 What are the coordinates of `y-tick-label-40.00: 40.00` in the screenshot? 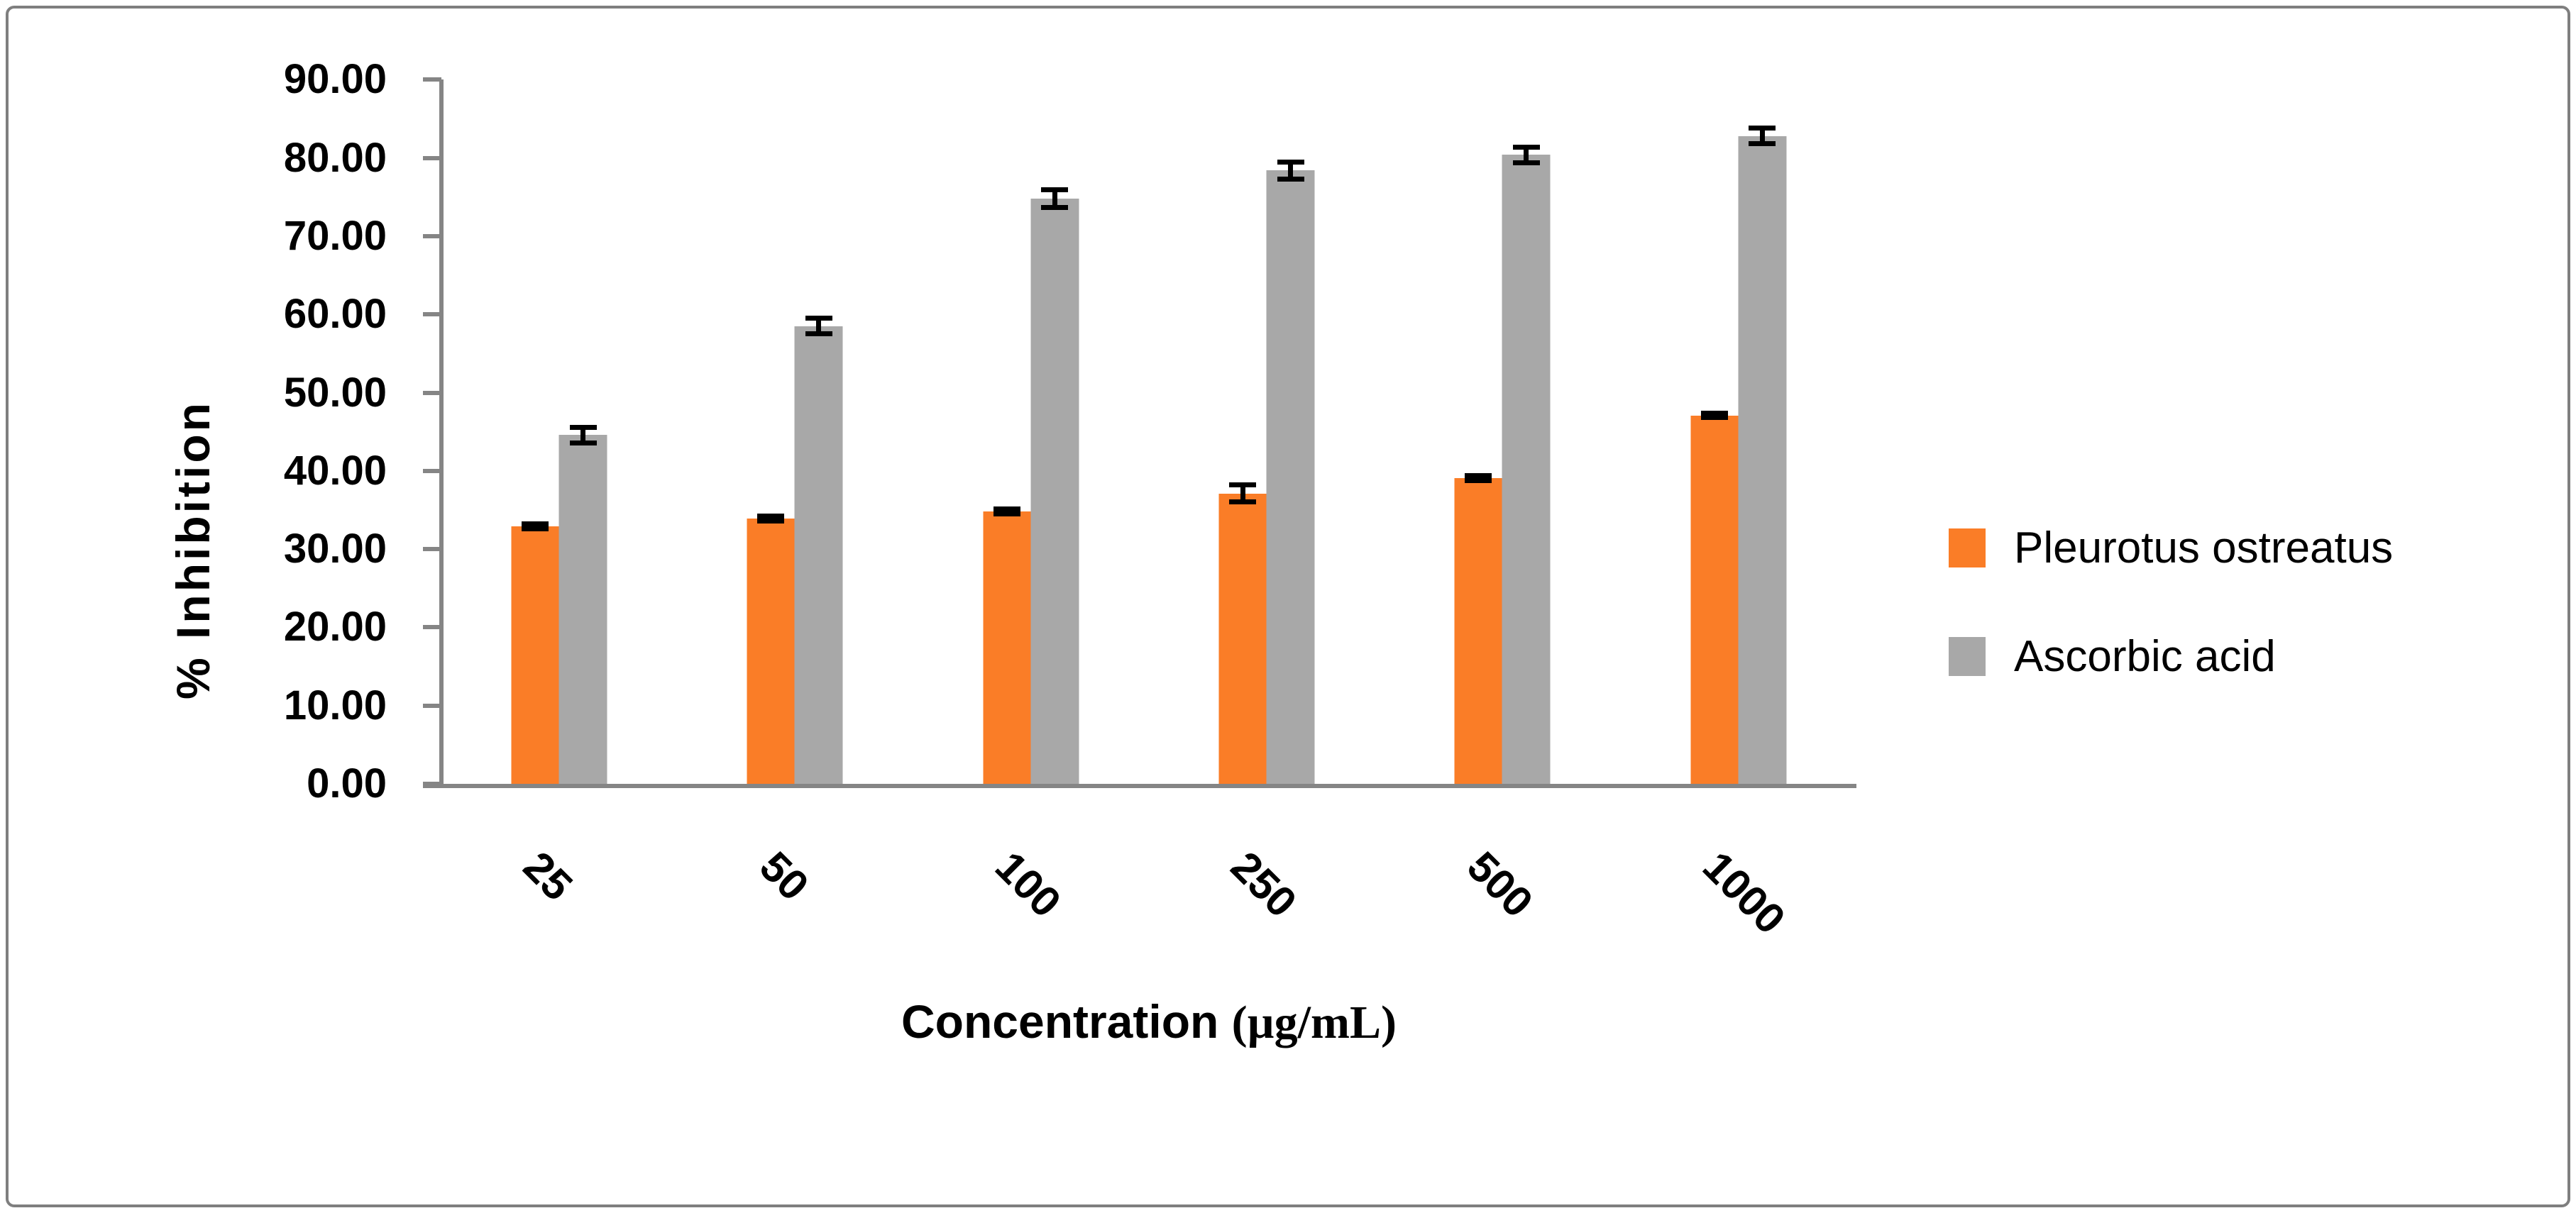 It's located at (335, 470).